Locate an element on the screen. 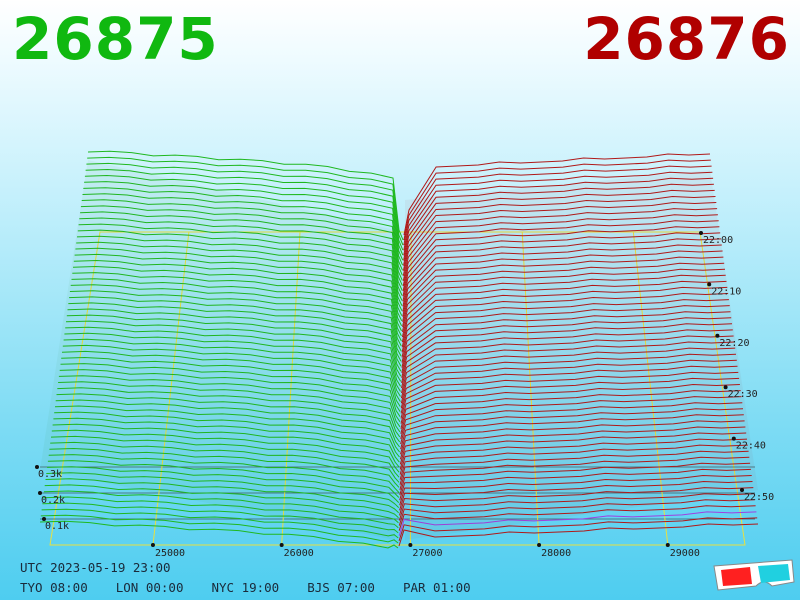 The height and width of the screenshot is (600, 800). depth-tick-dot is located at coordinates (44, 519).